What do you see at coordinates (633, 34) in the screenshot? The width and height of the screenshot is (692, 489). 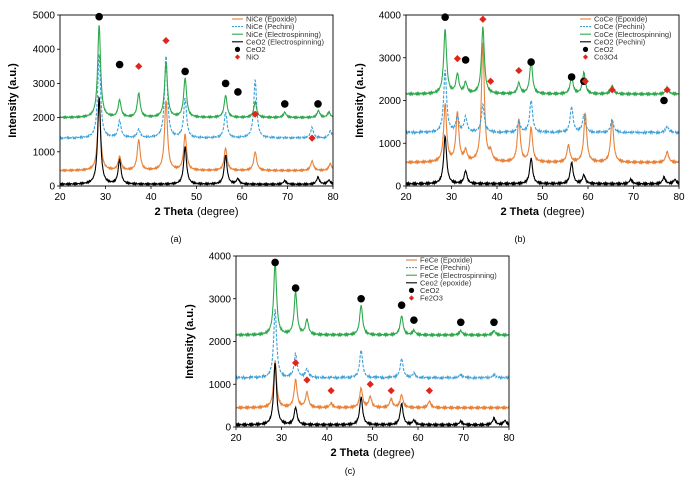 I see `legend-entry: CoCe (Electrospinning)` at bounding box center [633, 34].